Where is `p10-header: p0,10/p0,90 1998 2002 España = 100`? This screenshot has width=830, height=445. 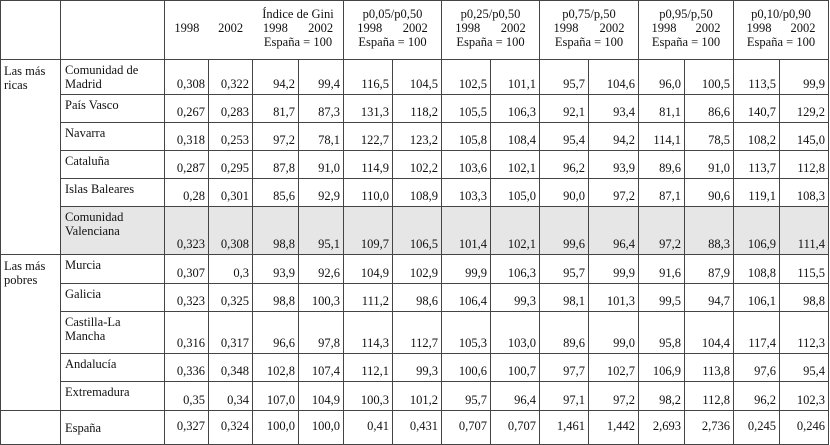 p10-header: p0,10/p0,90 1998 2002 España = 100 is located at coordinates (781, 30).